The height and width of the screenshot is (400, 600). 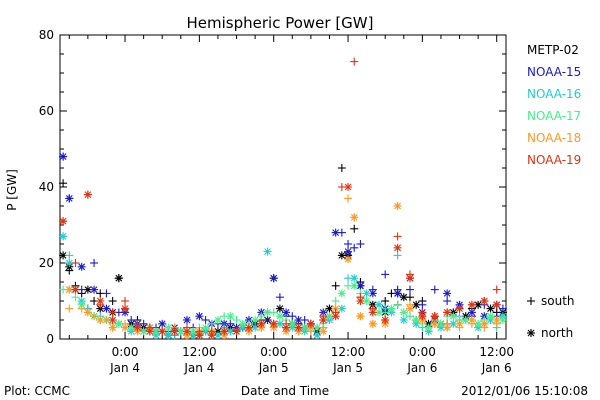 I want to click on x-tick-date-label: Jan 5, so click(x=273, y=368).